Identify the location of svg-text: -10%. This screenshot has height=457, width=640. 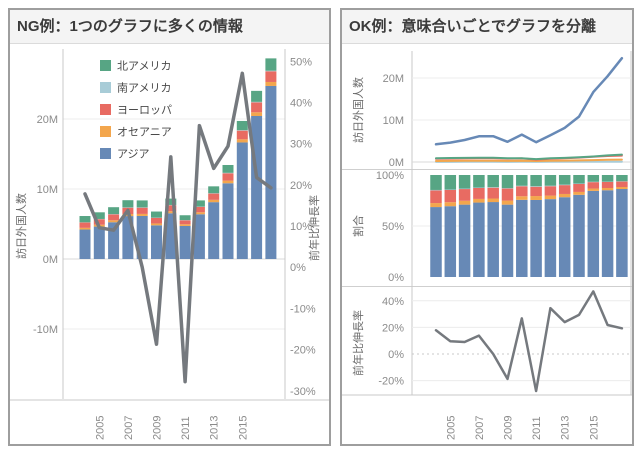
(303, 309).